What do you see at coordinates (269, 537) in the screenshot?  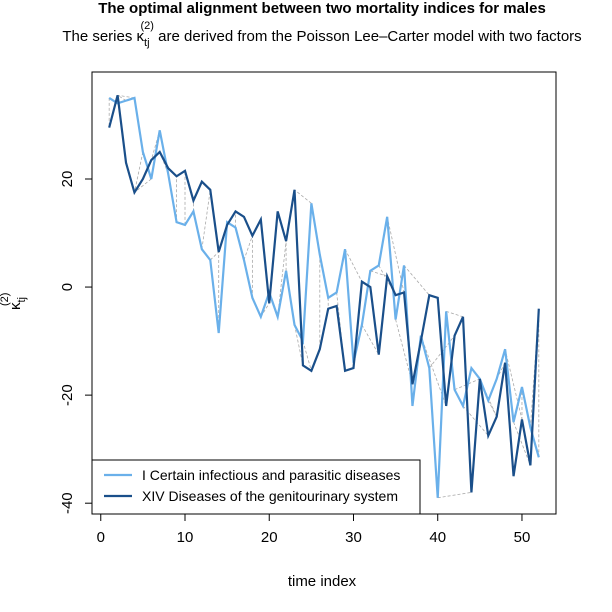 I see `x-tick-label: 20` at bounding box center [269, 537].